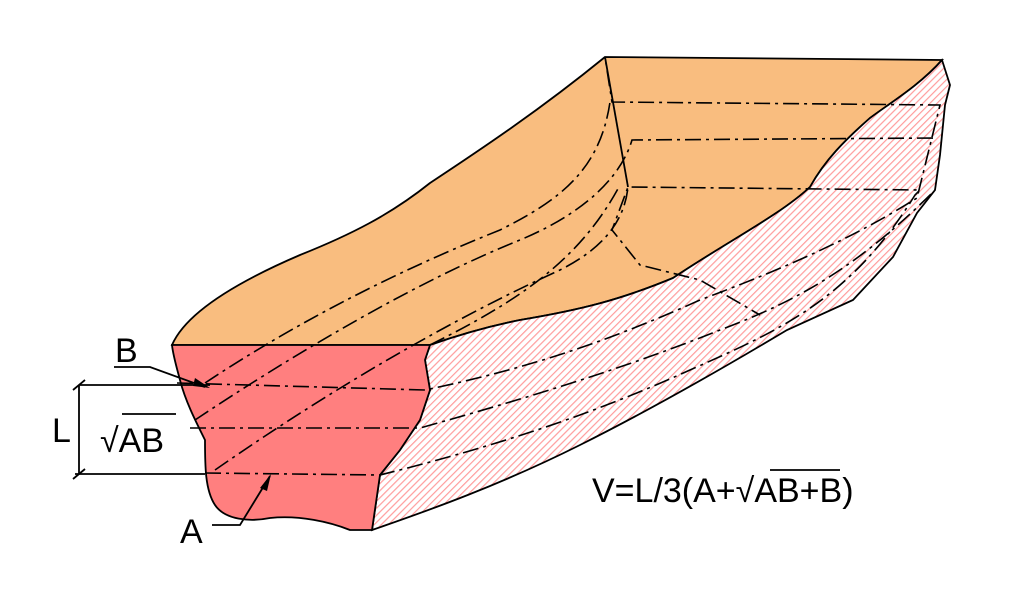 This screenshot has height=602, width=1024. I want to click on leader-a, so click(241, 500).